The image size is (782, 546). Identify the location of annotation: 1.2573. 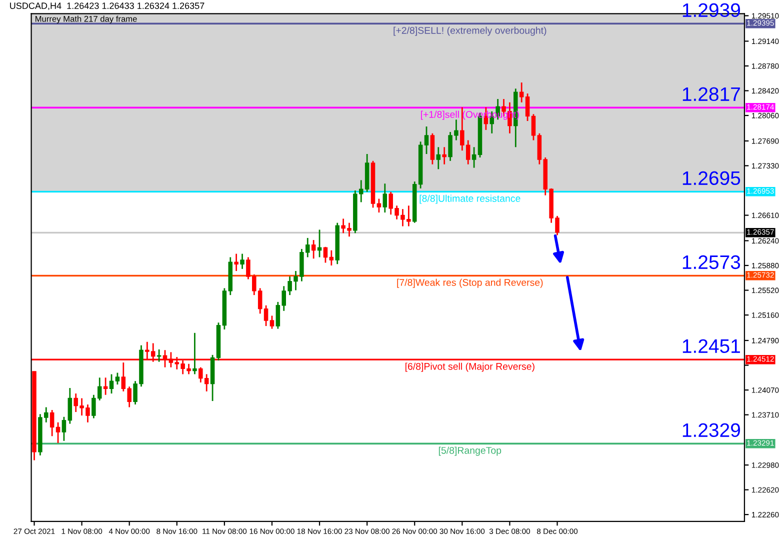
(711, 262).